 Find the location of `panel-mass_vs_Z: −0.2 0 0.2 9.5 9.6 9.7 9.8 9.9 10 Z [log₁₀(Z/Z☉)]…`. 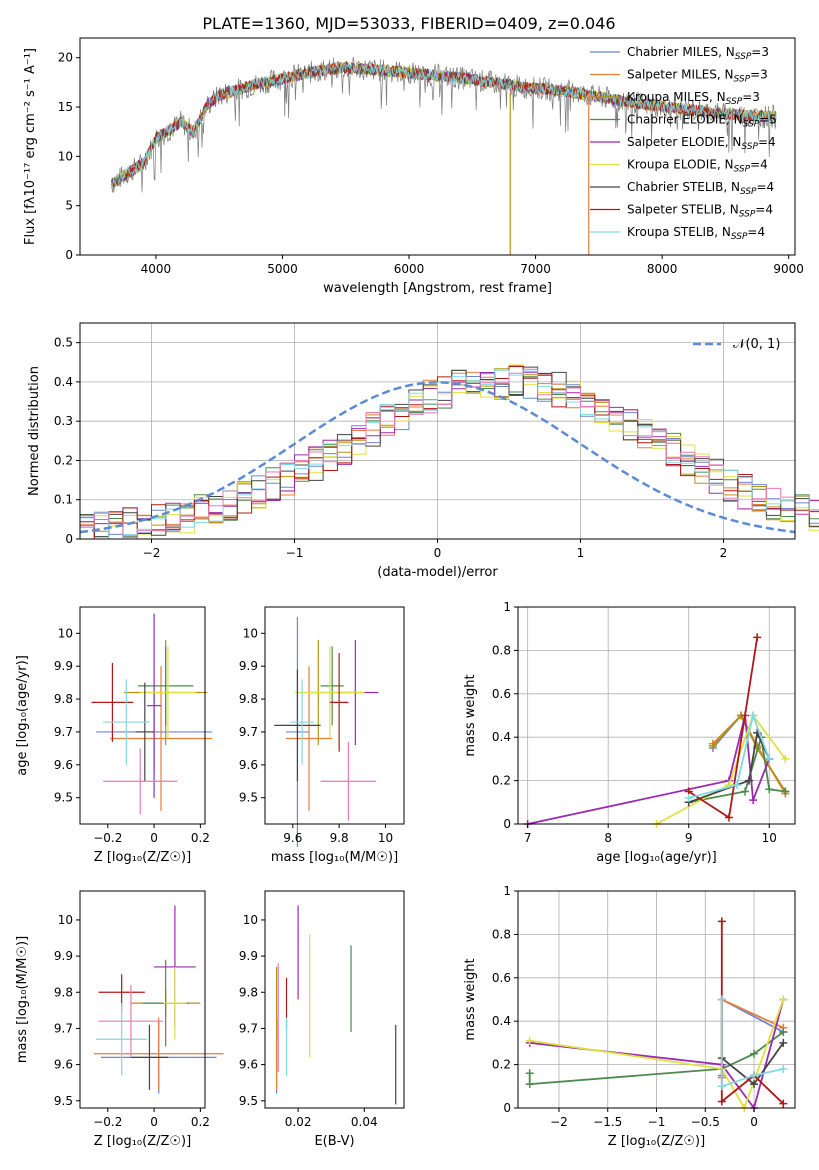

panel-mass_vs_Z: −0.2 0 0.2 9.5 9.6 9.7 9.8 9.9 10 Z [log₁₀(Z/Z☉)]… is located at coordinates (119, 1019).